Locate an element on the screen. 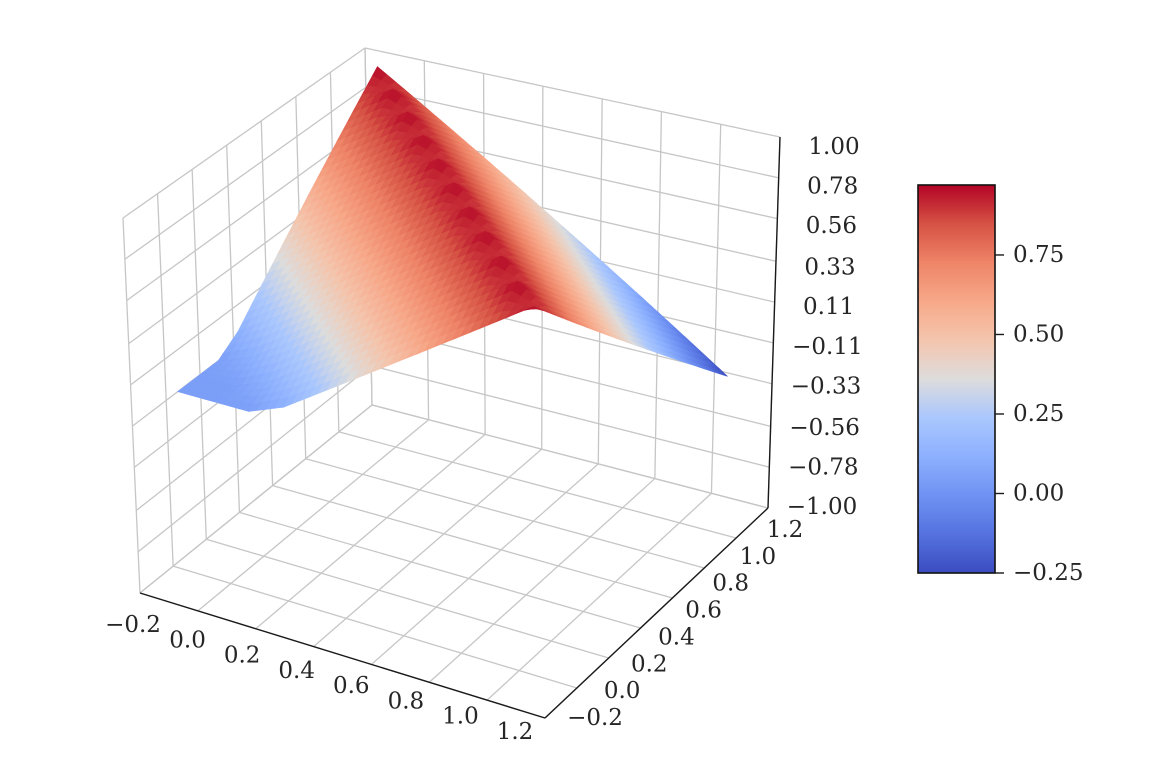  z-tick-label: 0.78 is located at coordinates (832, 187).